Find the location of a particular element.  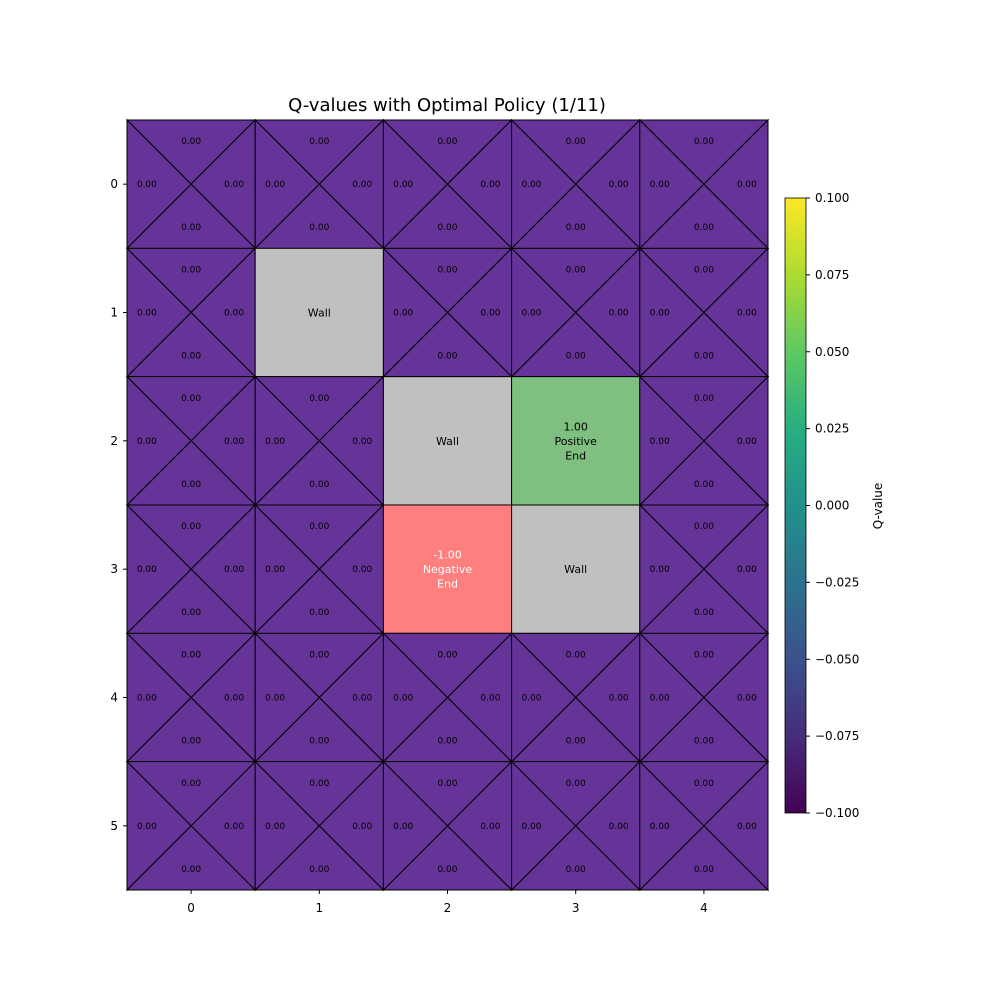

grid-cell-r5-c2: 0.00 0.00 0.00 0.00 is located at coordinates (447, 826).